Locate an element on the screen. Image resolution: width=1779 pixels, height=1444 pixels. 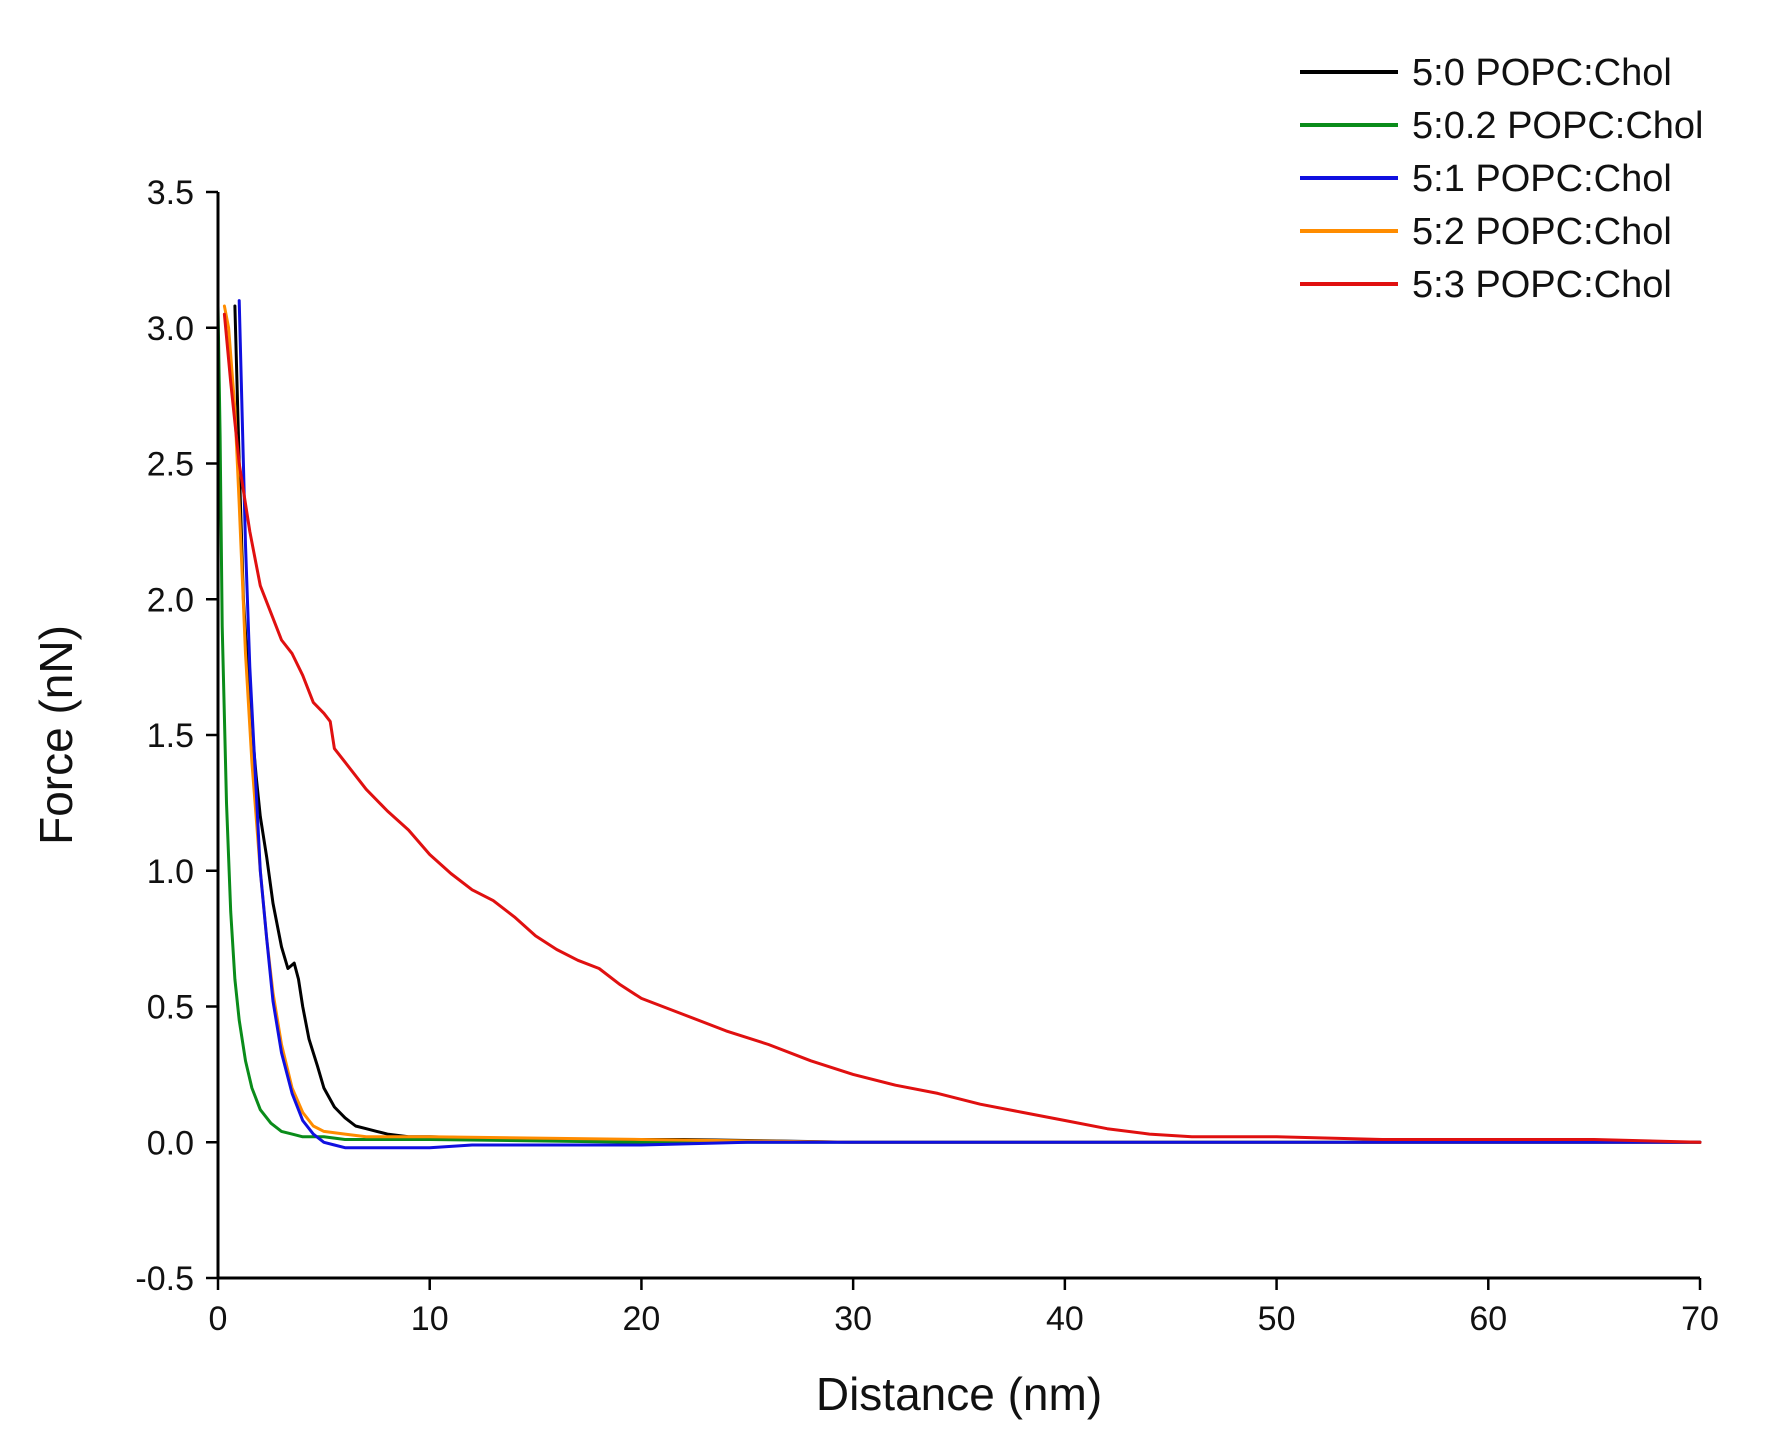
y-tick-label: 2.0 is located at coordinates (170, 600).